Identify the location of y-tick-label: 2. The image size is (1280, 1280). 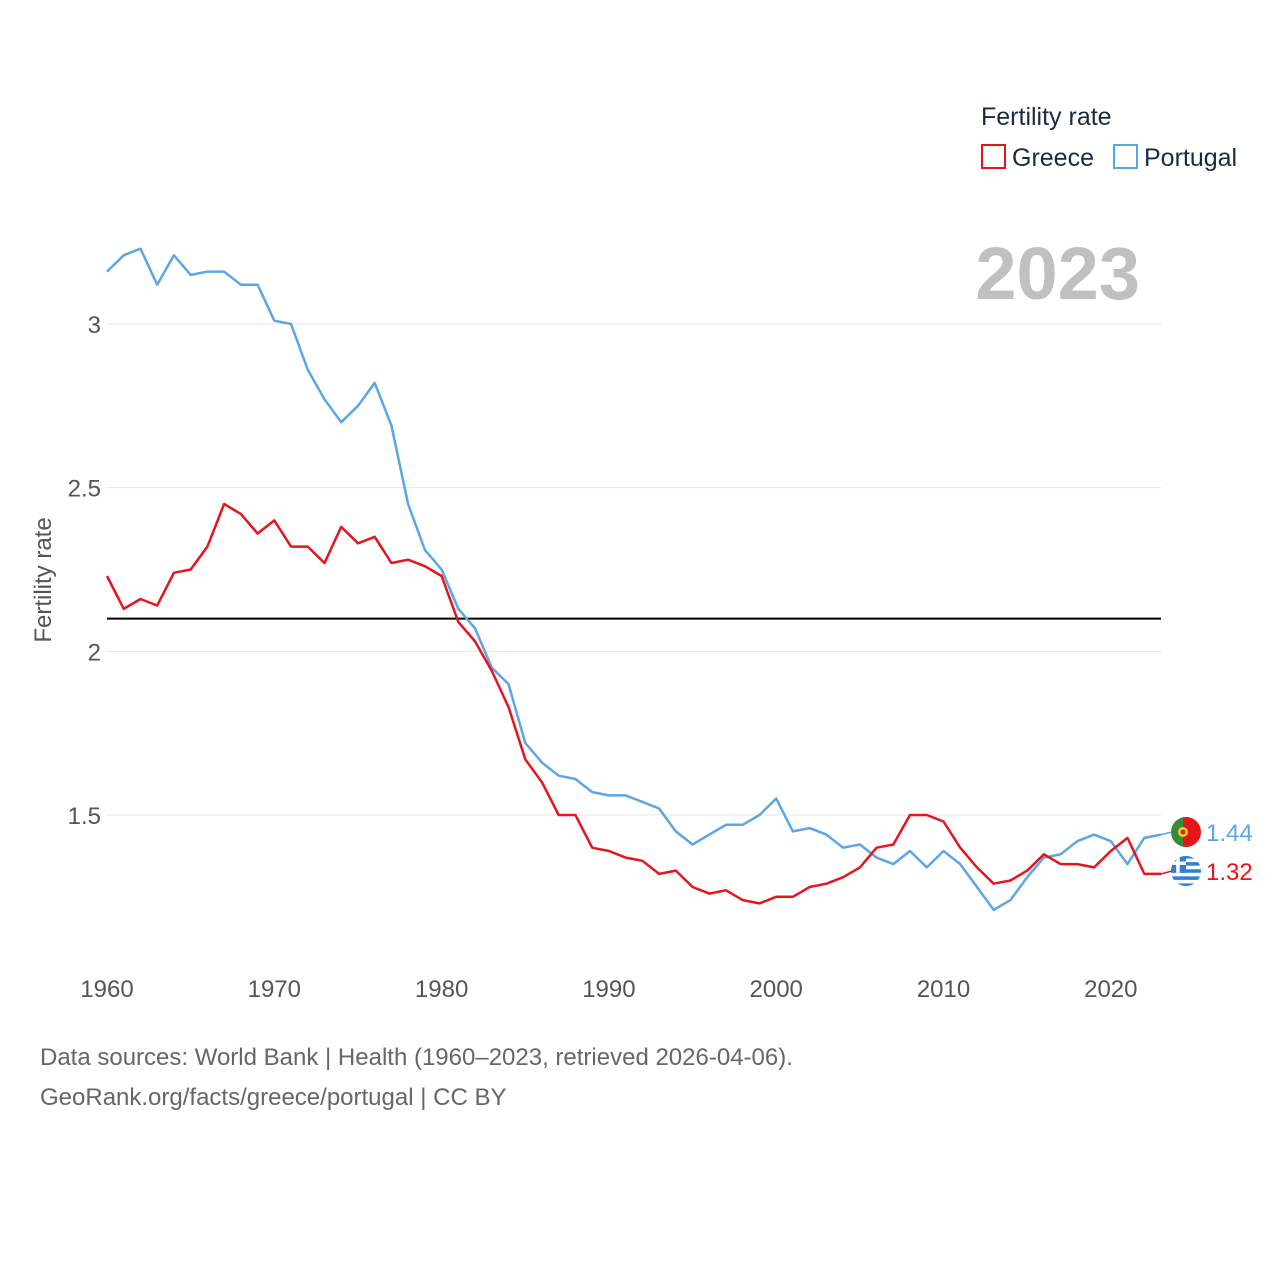
(94, 652).